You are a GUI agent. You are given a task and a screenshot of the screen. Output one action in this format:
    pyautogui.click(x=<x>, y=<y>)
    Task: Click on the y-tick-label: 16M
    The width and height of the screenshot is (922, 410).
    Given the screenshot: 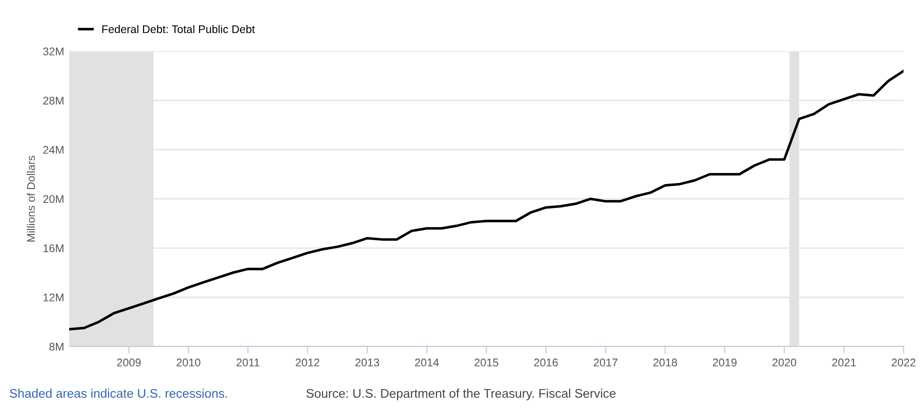 What is the action you would take?
    pyautogui.click(x=54, y=248)
    